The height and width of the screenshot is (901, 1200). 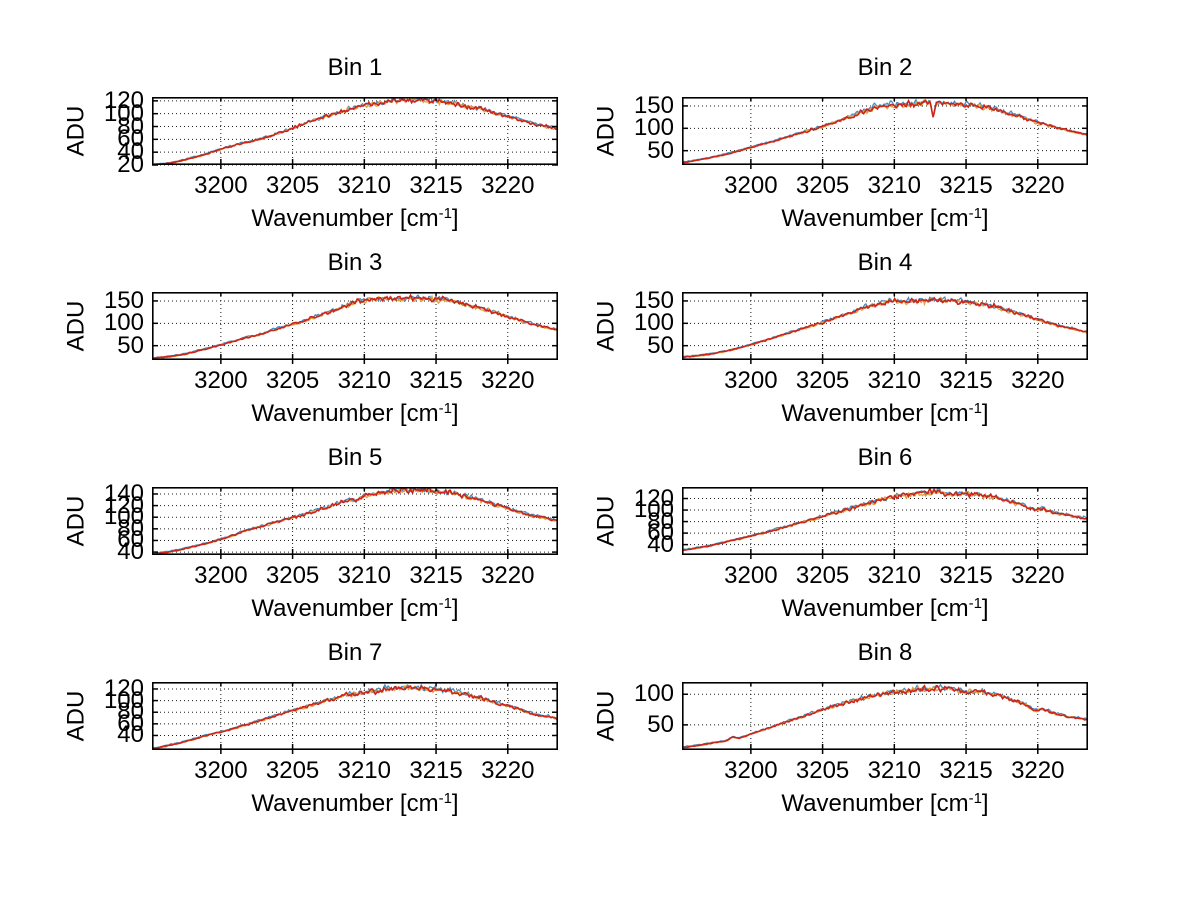 I want to click on subplot-title: Bin 3, so click(x=355, y=262).